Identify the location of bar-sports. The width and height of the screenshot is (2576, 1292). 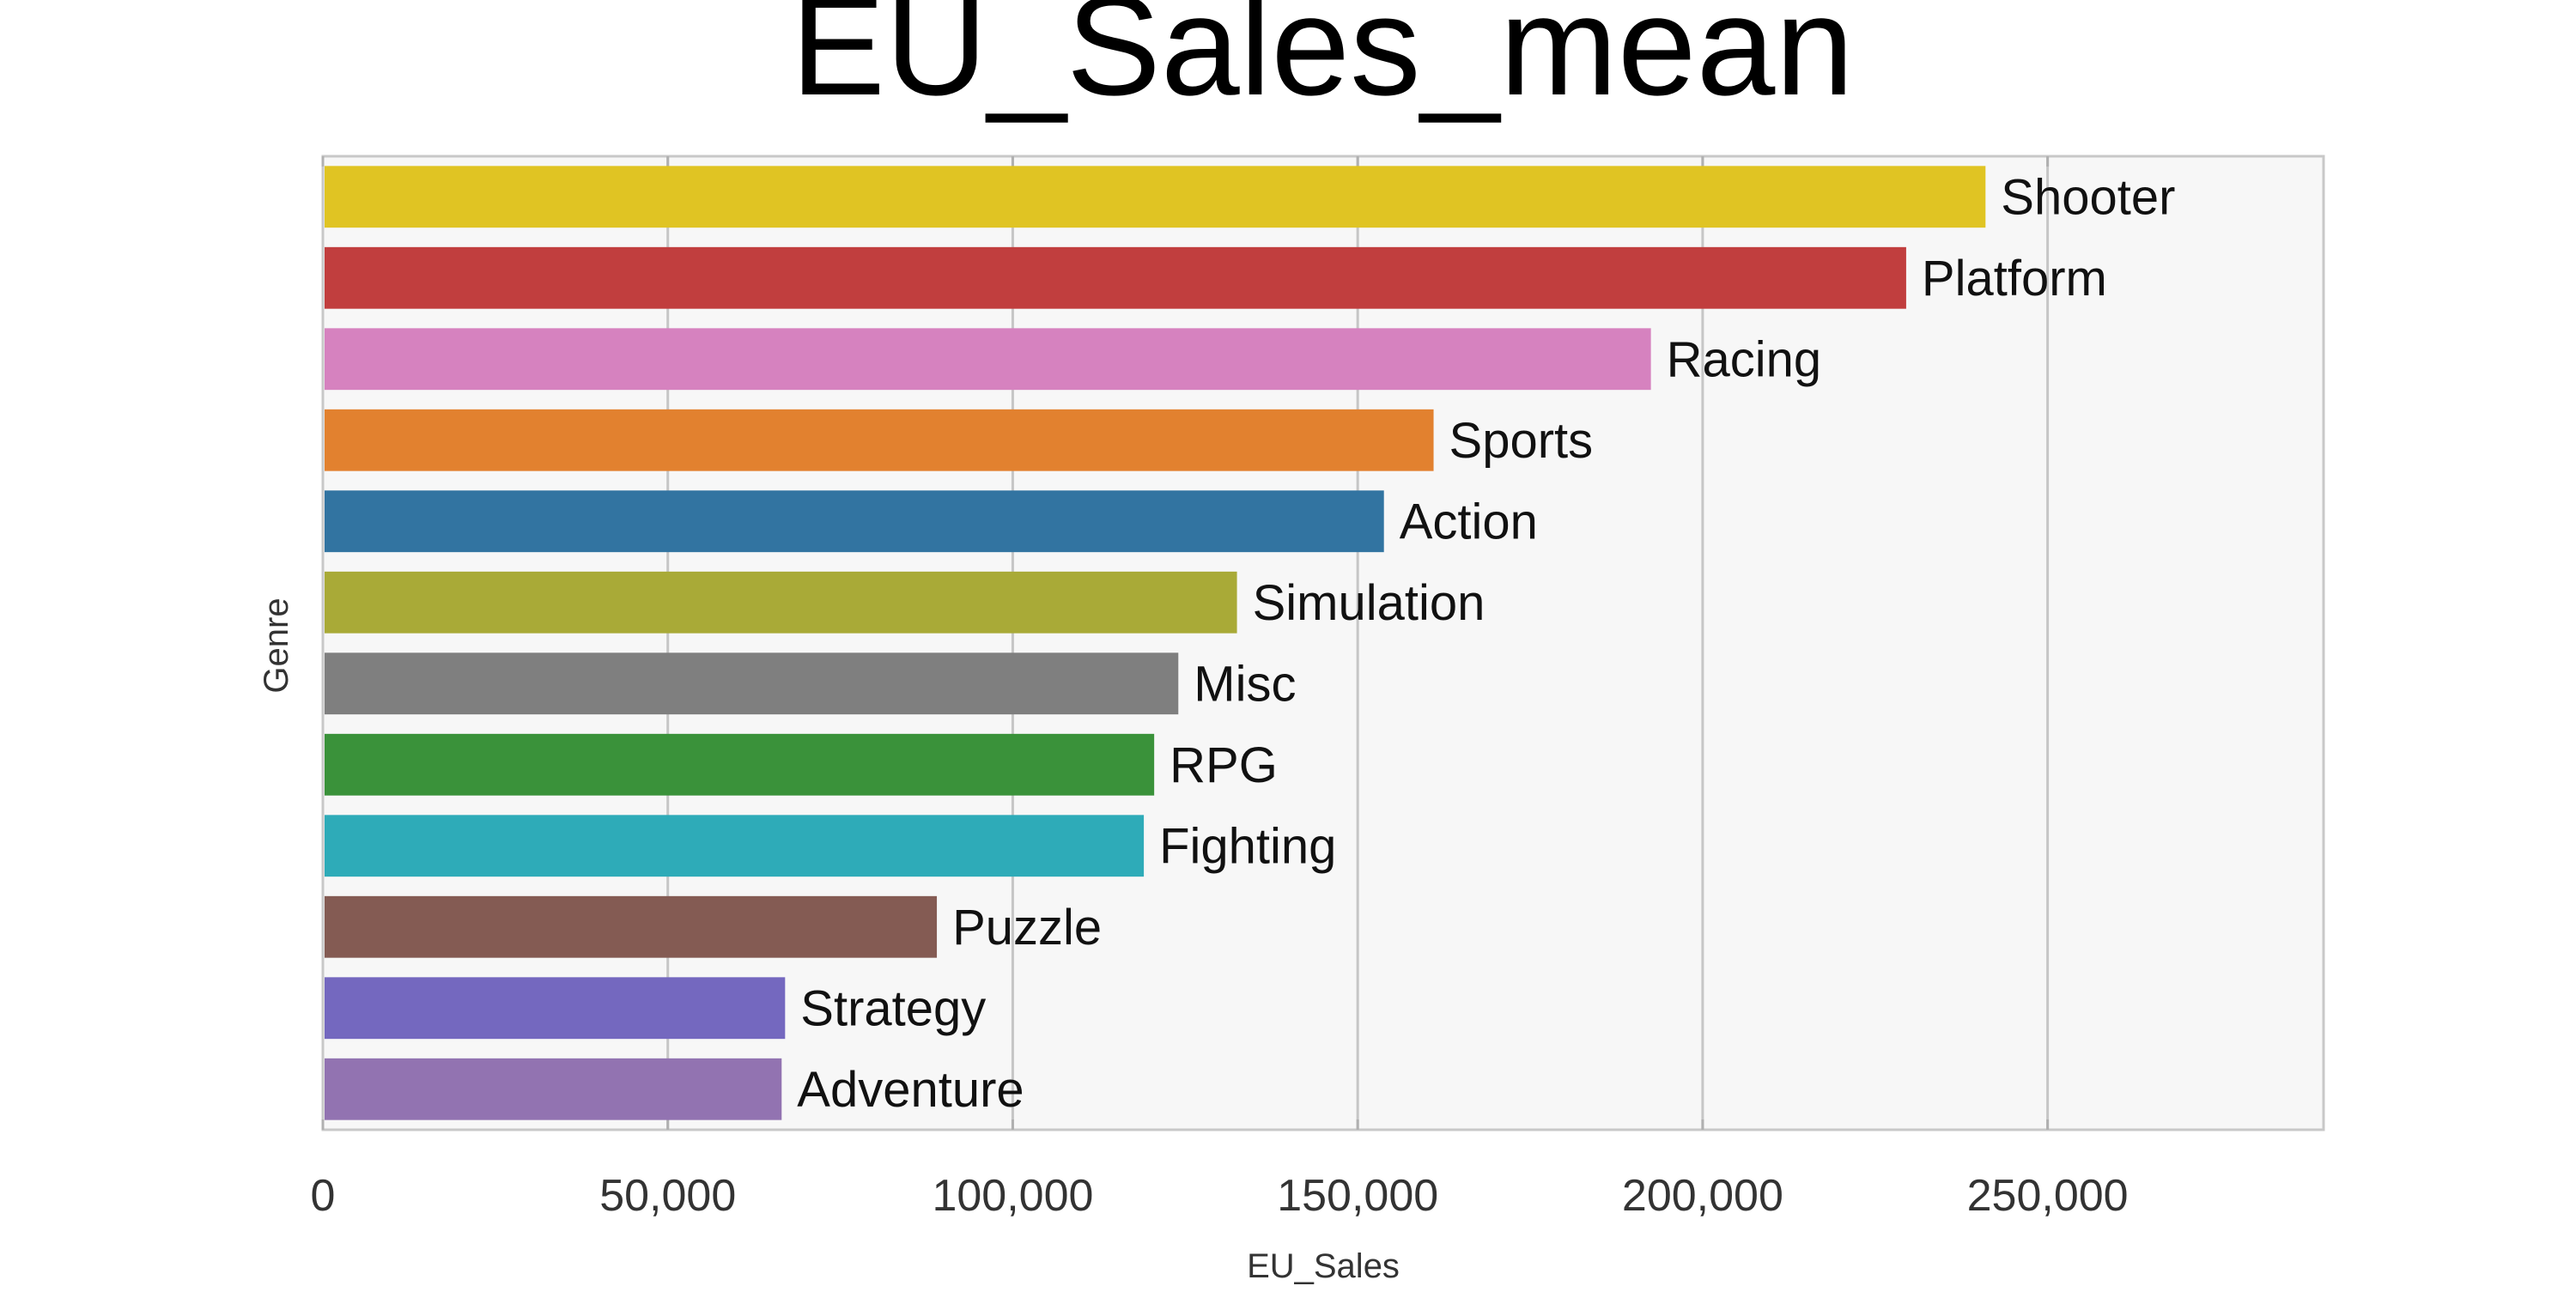
(879, 440).